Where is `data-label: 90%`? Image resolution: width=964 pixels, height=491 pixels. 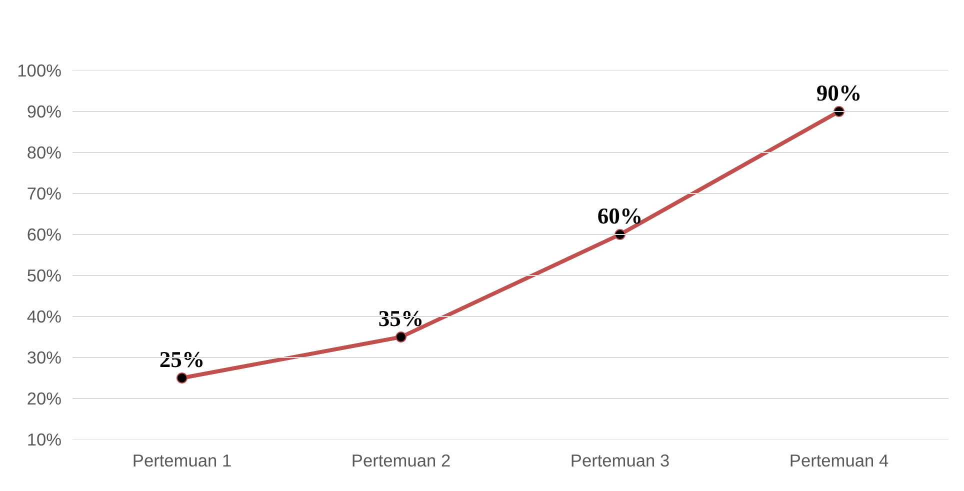
data-label: 90% is located at coordinates (839, 93).